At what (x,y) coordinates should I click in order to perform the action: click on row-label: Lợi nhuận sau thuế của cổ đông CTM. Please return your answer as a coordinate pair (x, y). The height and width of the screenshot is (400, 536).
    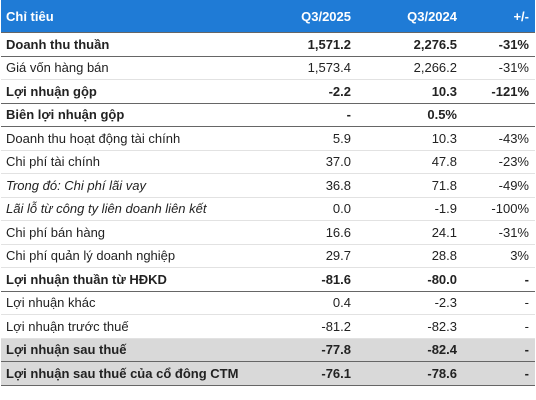
    Looking at the image, I should click on (136, 373).